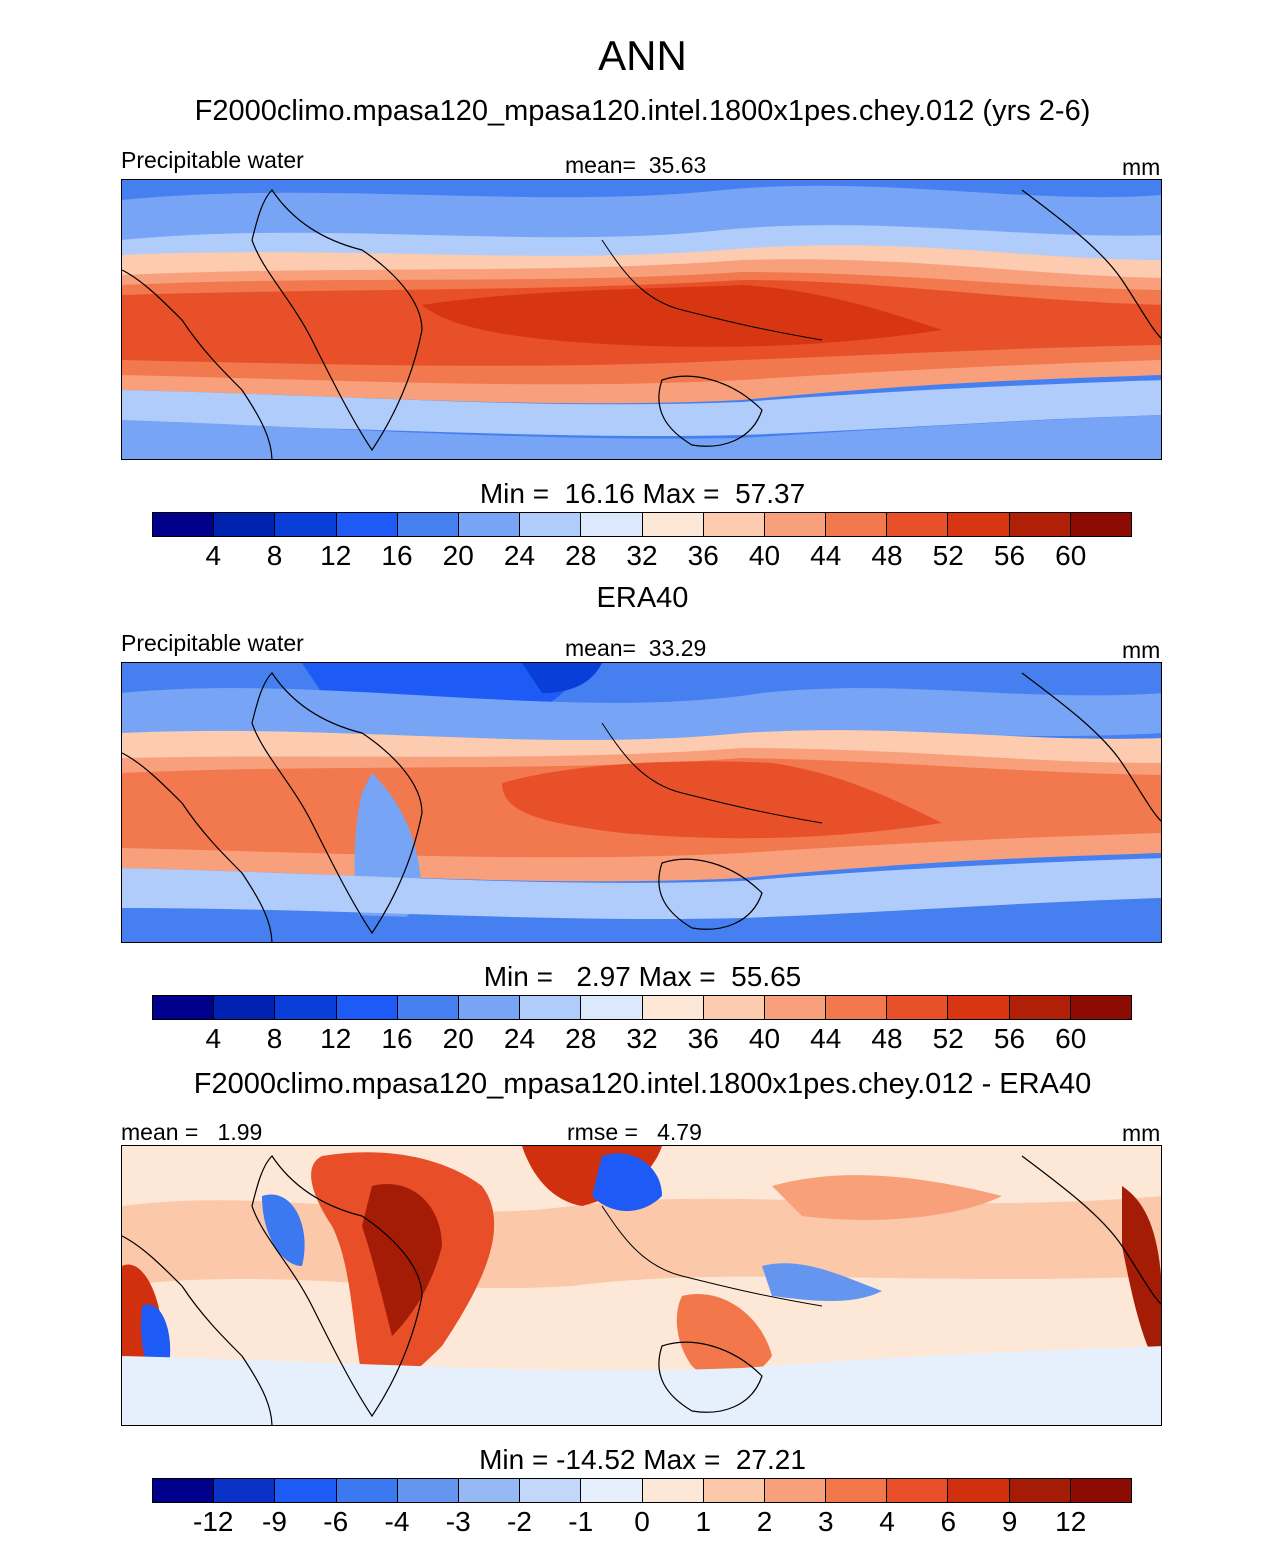 The width and height of the screenshot is (1285, 1542). What do you see at coordinates (641, 1385) in the screenshot?
I see `p3-band-south` at bounding box center [641, 1385].